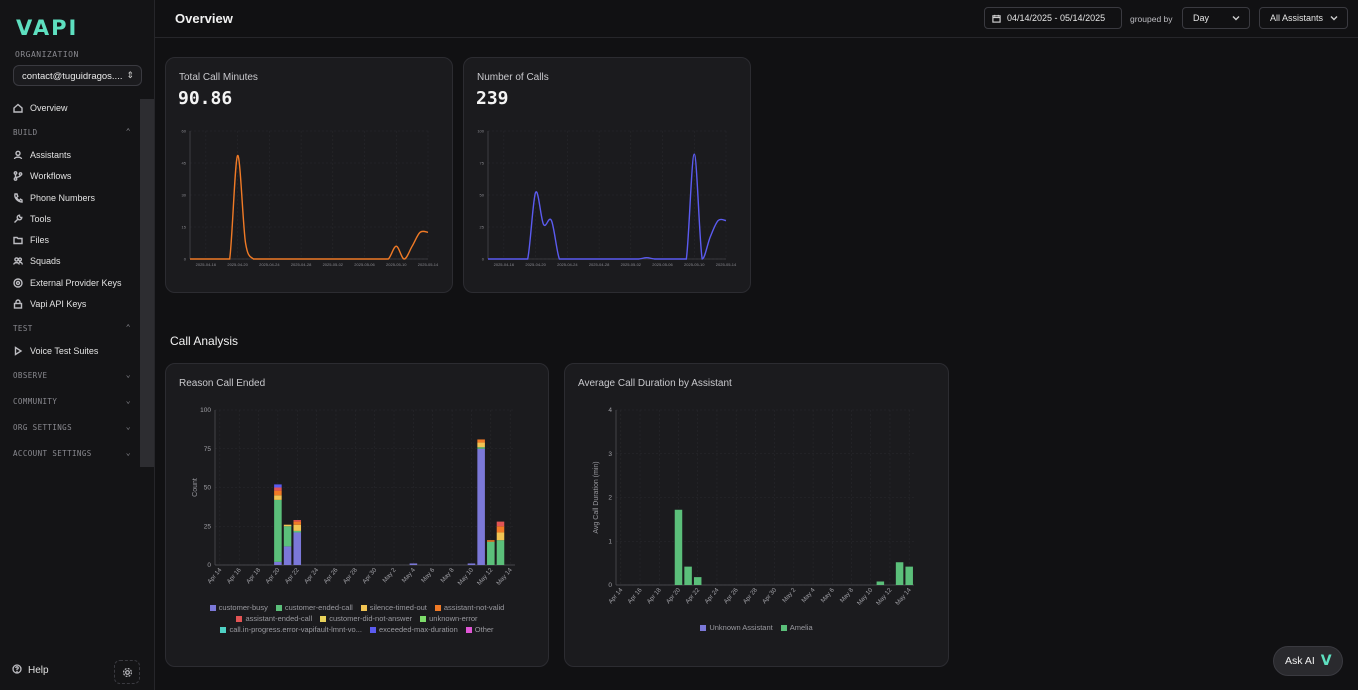  I want to click on legend-item: exceeded-max-duration, so click(413, 629).